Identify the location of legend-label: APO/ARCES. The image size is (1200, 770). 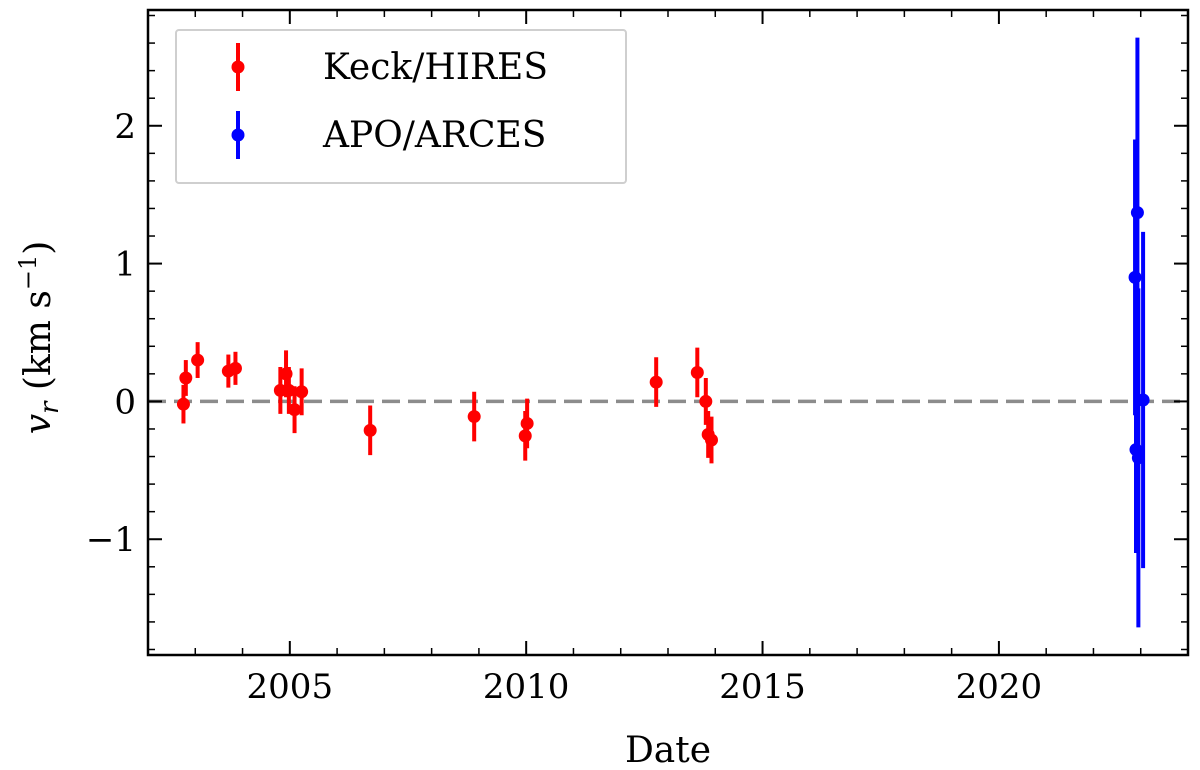
(434, 135).